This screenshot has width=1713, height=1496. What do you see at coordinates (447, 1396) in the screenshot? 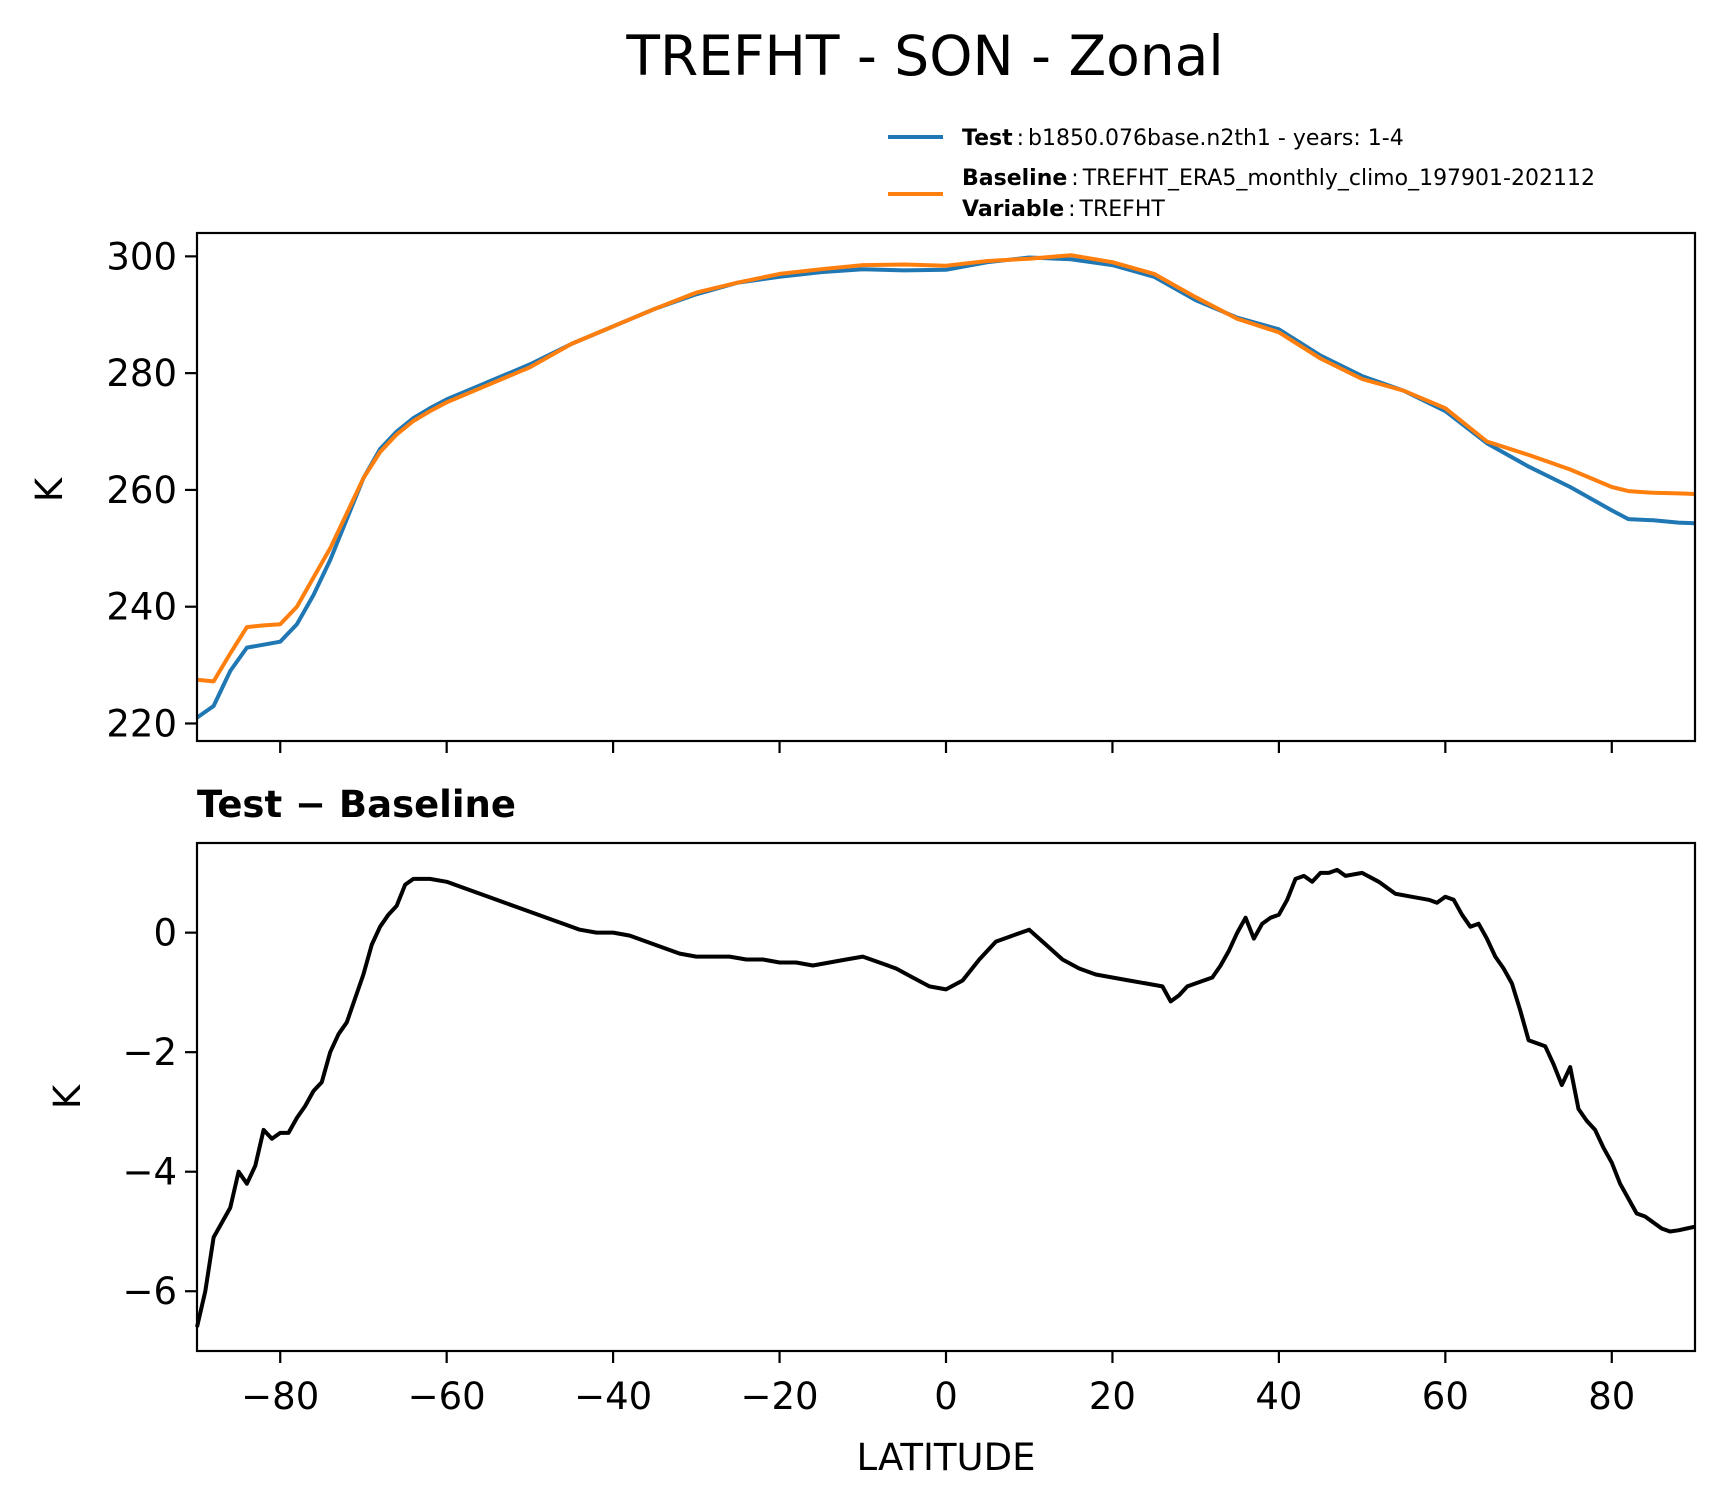
I see `bottom-xtick-label: −60` at bounding box center [447, 1396].